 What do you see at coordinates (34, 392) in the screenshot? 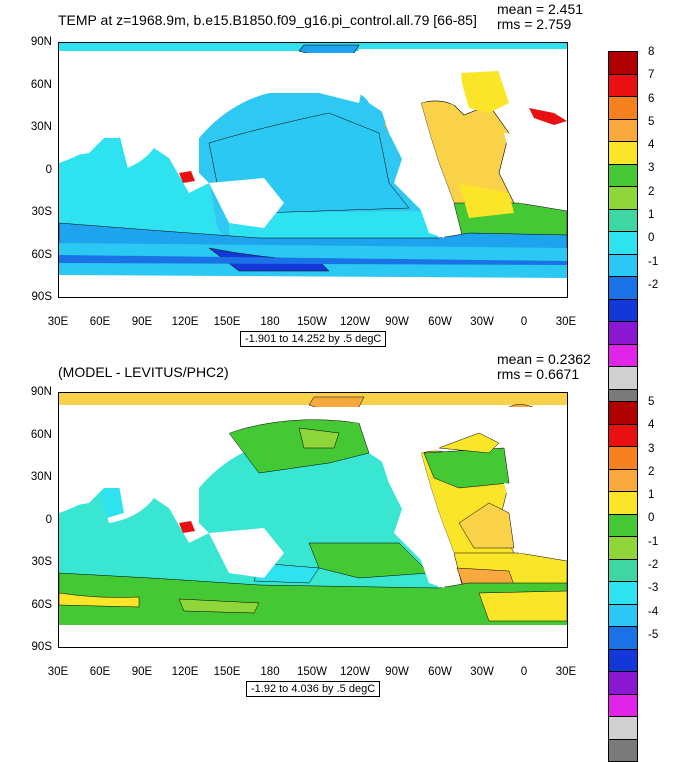
I see `panel2-lat-tick: 90N` at bounding box center [34, 392].